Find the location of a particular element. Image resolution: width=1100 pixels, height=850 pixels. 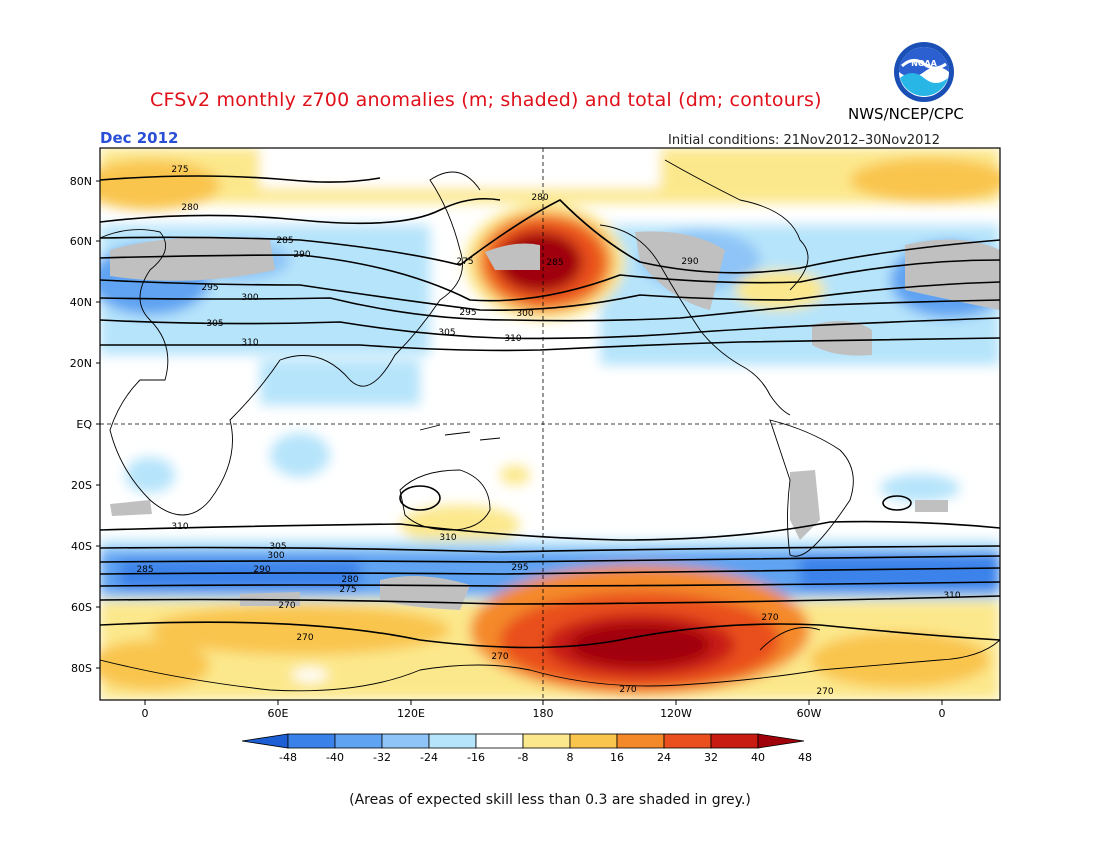

lat-tick-label: 80N is located at coordinates (81, 181).